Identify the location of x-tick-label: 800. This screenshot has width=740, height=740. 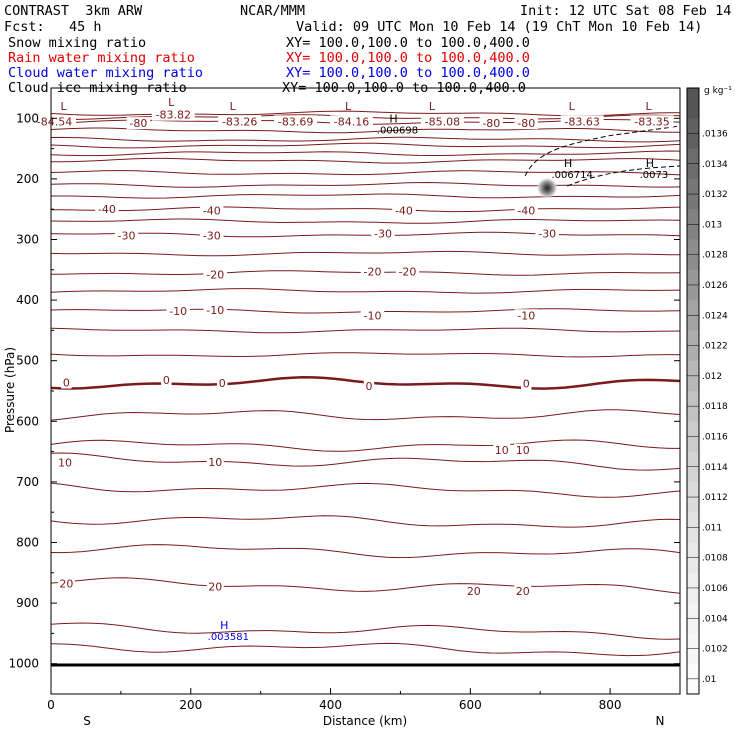
(610, 705).